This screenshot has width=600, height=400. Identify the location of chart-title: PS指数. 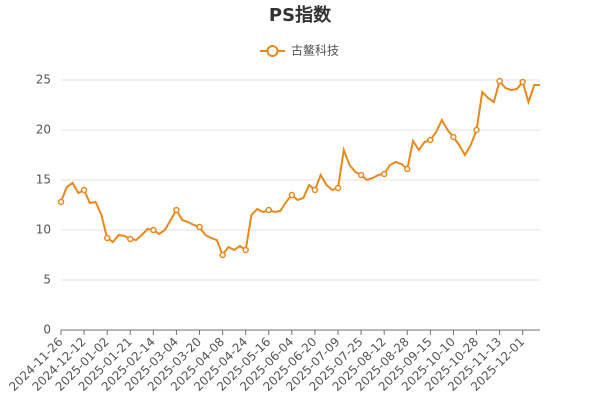
(300, 15).